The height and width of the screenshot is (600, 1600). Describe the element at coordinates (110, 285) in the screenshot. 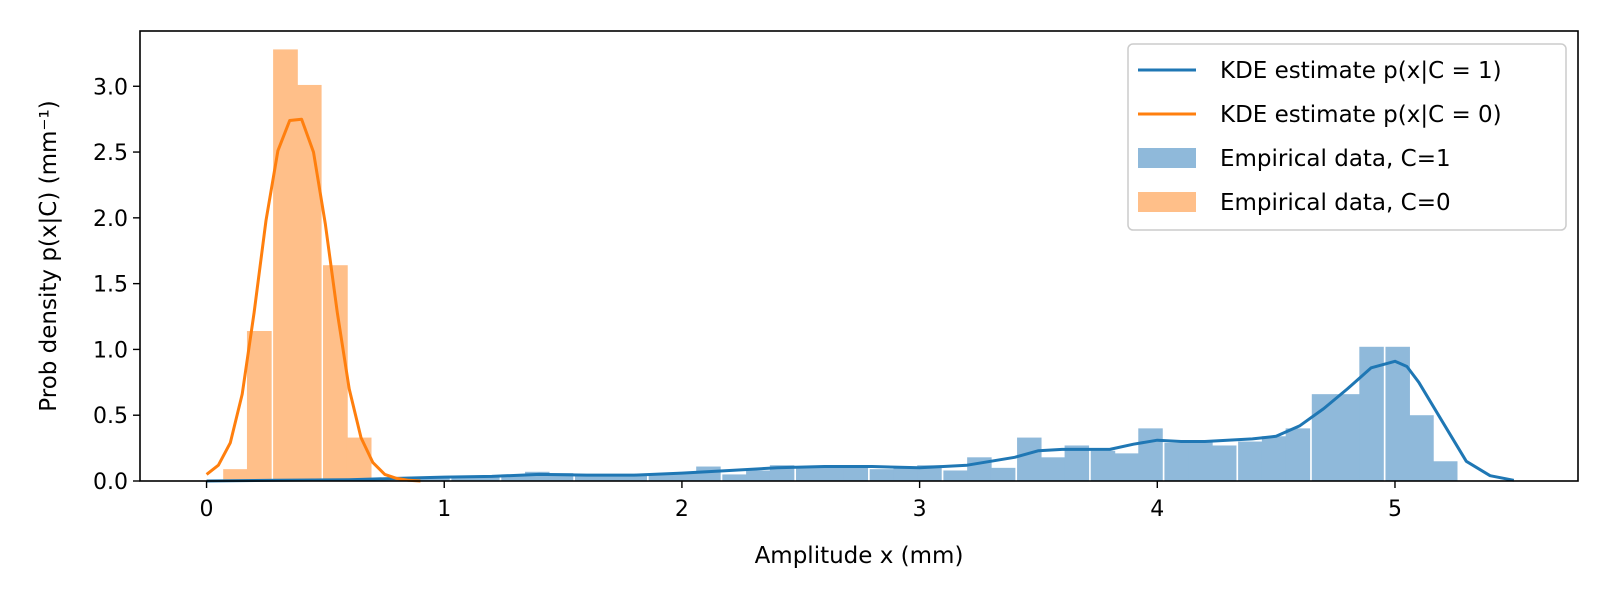

I see `y-tick-label: 1.5` at that location.